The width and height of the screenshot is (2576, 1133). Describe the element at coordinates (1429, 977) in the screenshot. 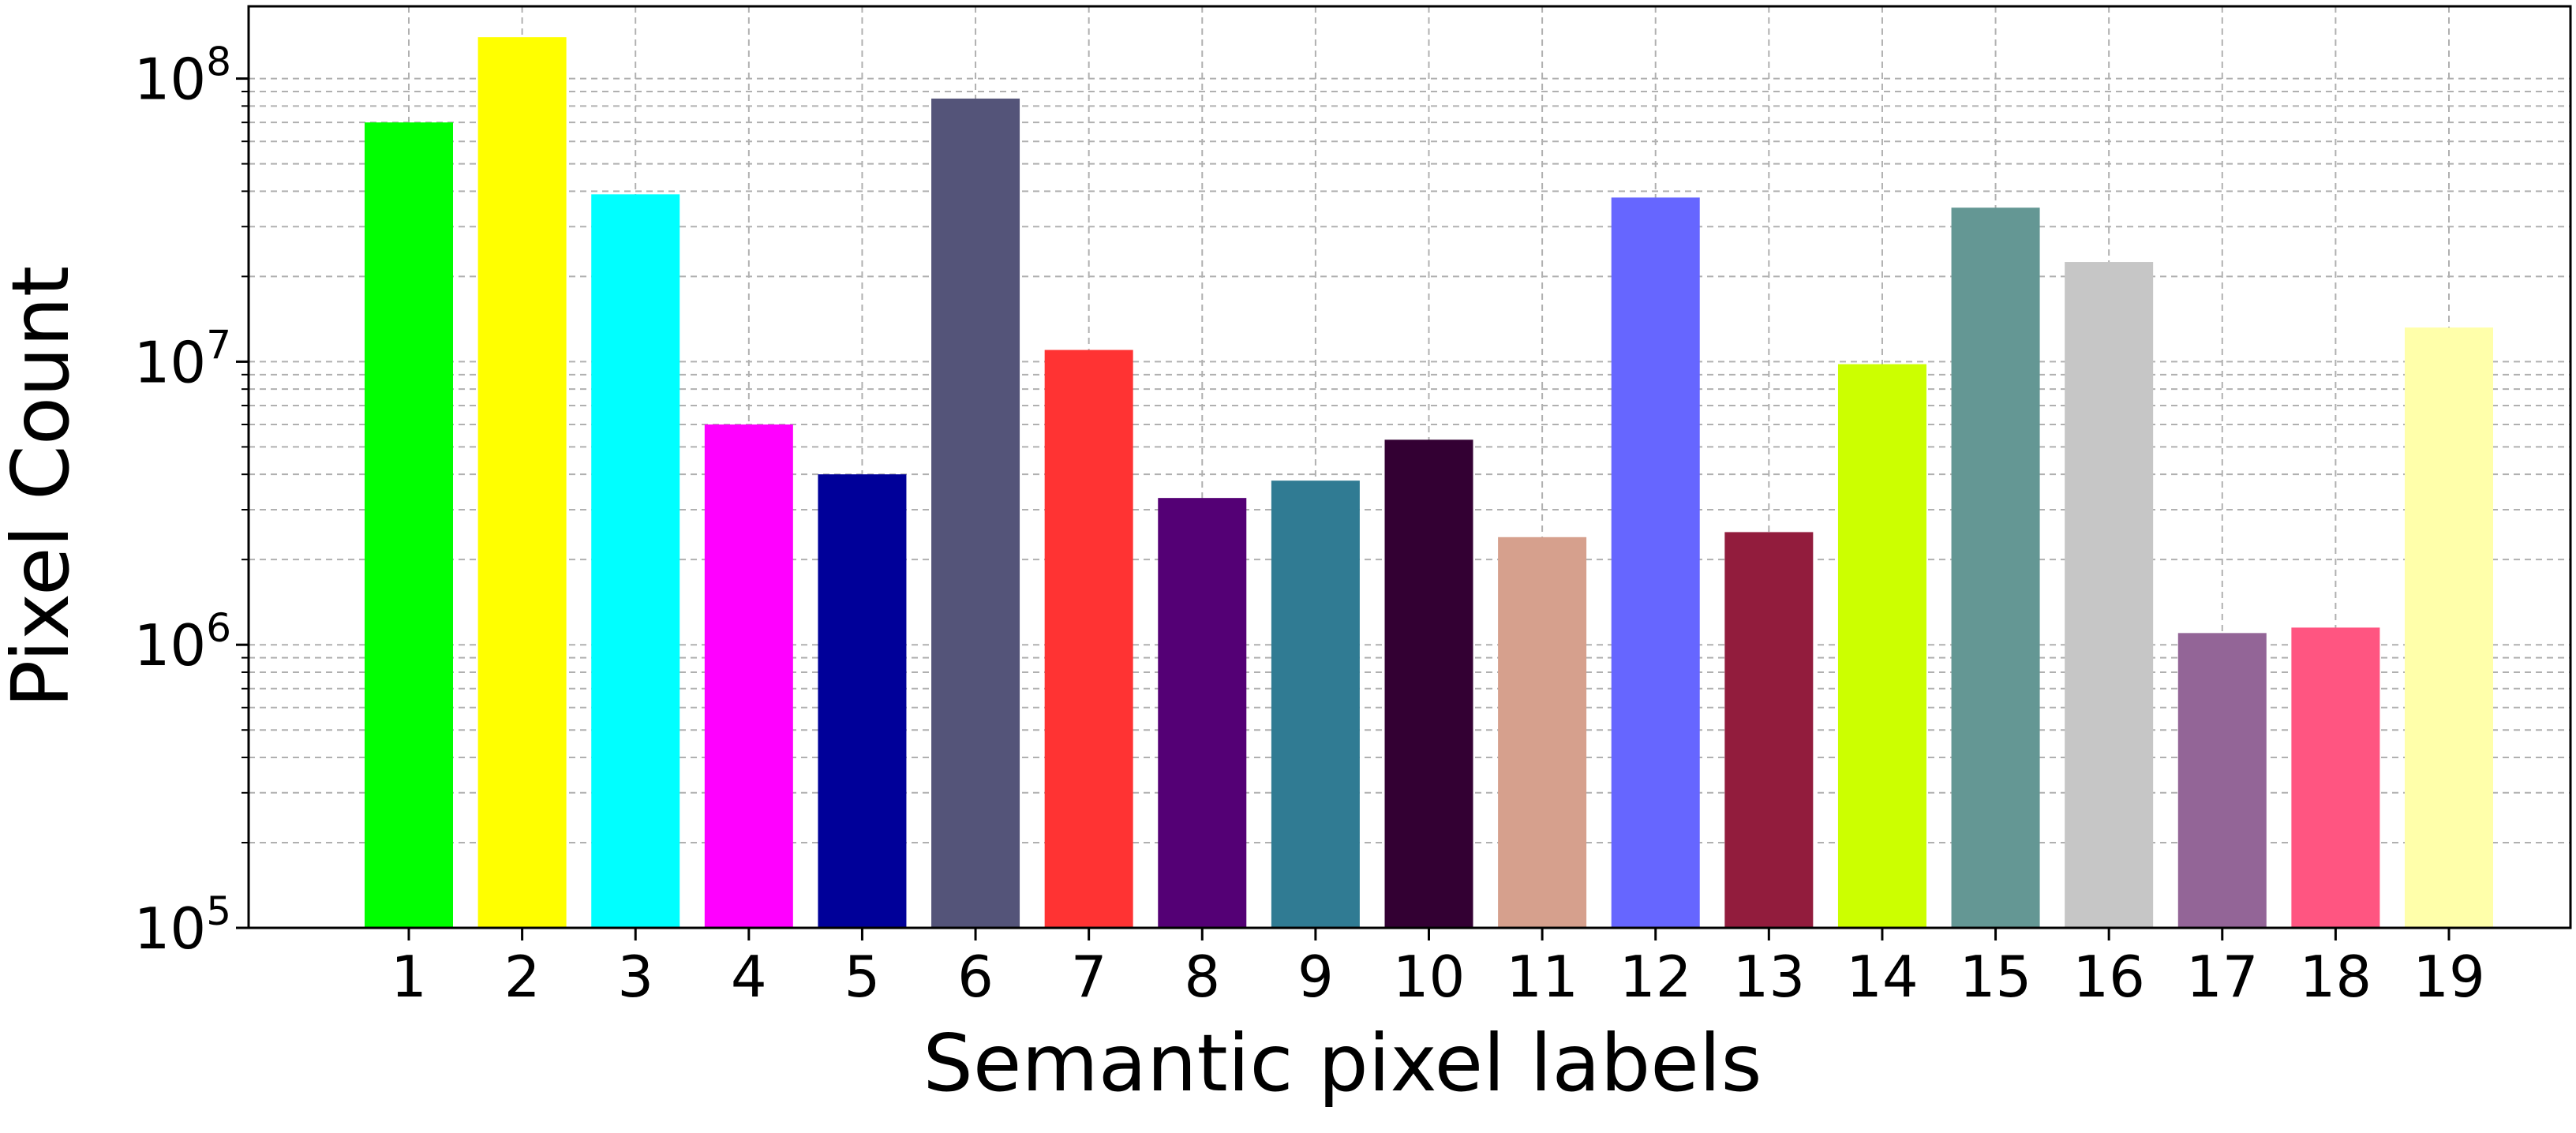

I see `x-tick-label: 10` at that location.